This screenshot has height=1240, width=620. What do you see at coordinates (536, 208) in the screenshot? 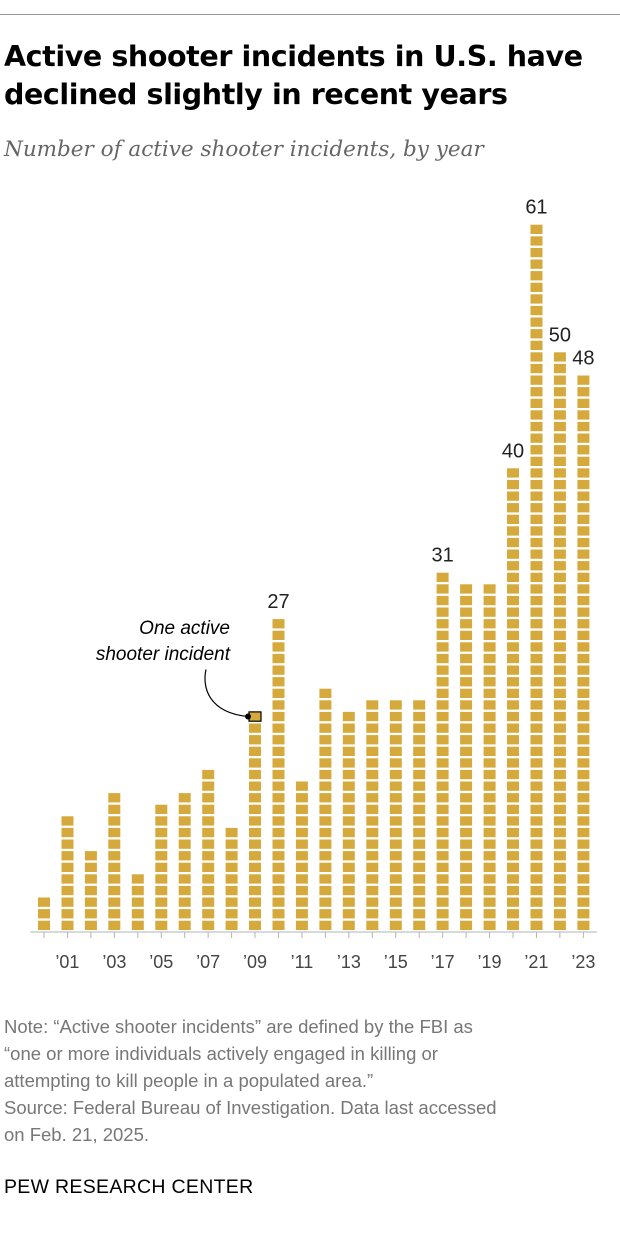
I see `data-label: 61` at bounding box center [536, 208].